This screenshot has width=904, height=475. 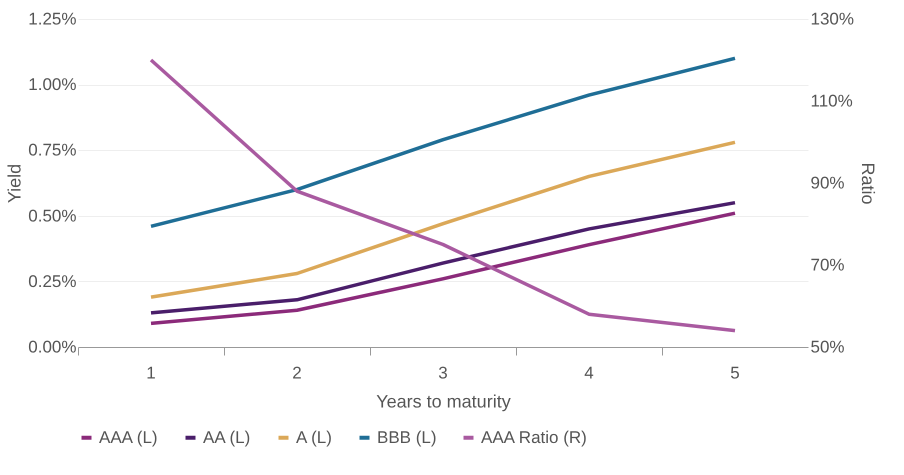 I want to click on y-tick-label: 1.25%, so click(x=52, y=19).